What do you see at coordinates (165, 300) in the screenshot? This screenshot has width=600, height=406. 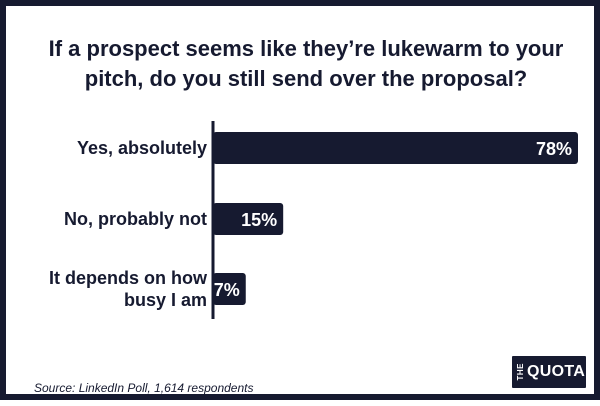 I see `category-label-line: busy I am` at bounding box center [165, 300].